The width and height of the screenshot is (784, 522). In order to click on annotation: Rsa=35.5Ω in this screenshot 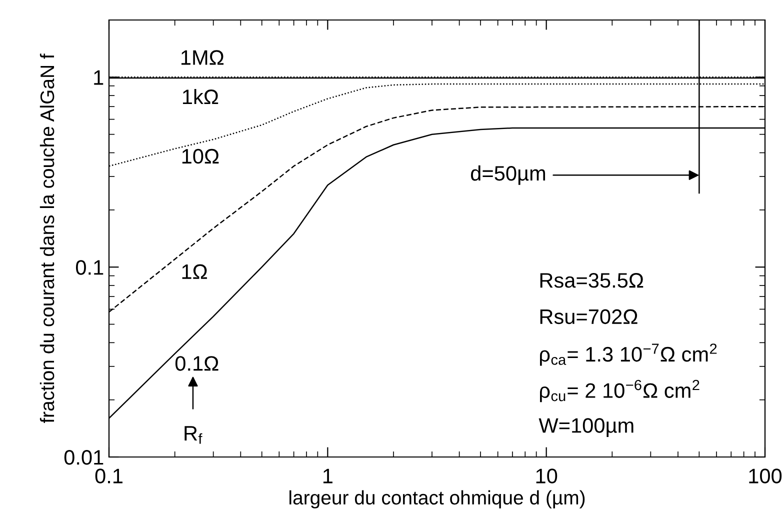, I will do `click(592, 280)`.